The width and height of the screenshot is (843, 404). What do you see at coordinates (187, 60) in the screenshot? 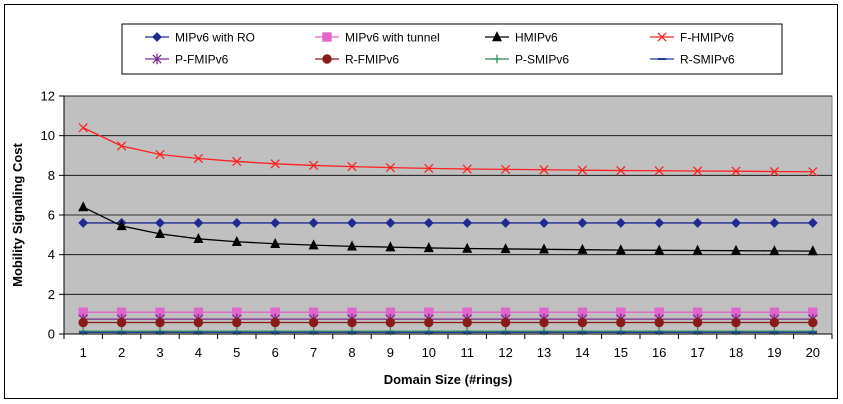
I see `legend-item: P-FMIPv6` at bounding box center [187, 60].